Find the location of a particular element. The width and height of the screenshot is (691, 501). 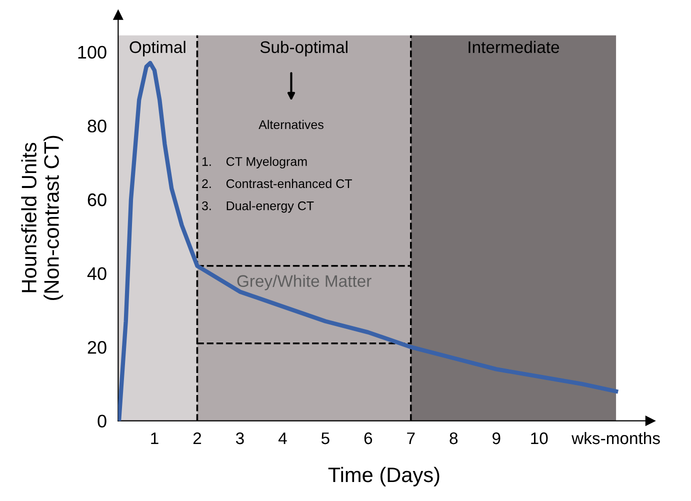

x-tick-label: 10 is located at coordinates (539, 438).